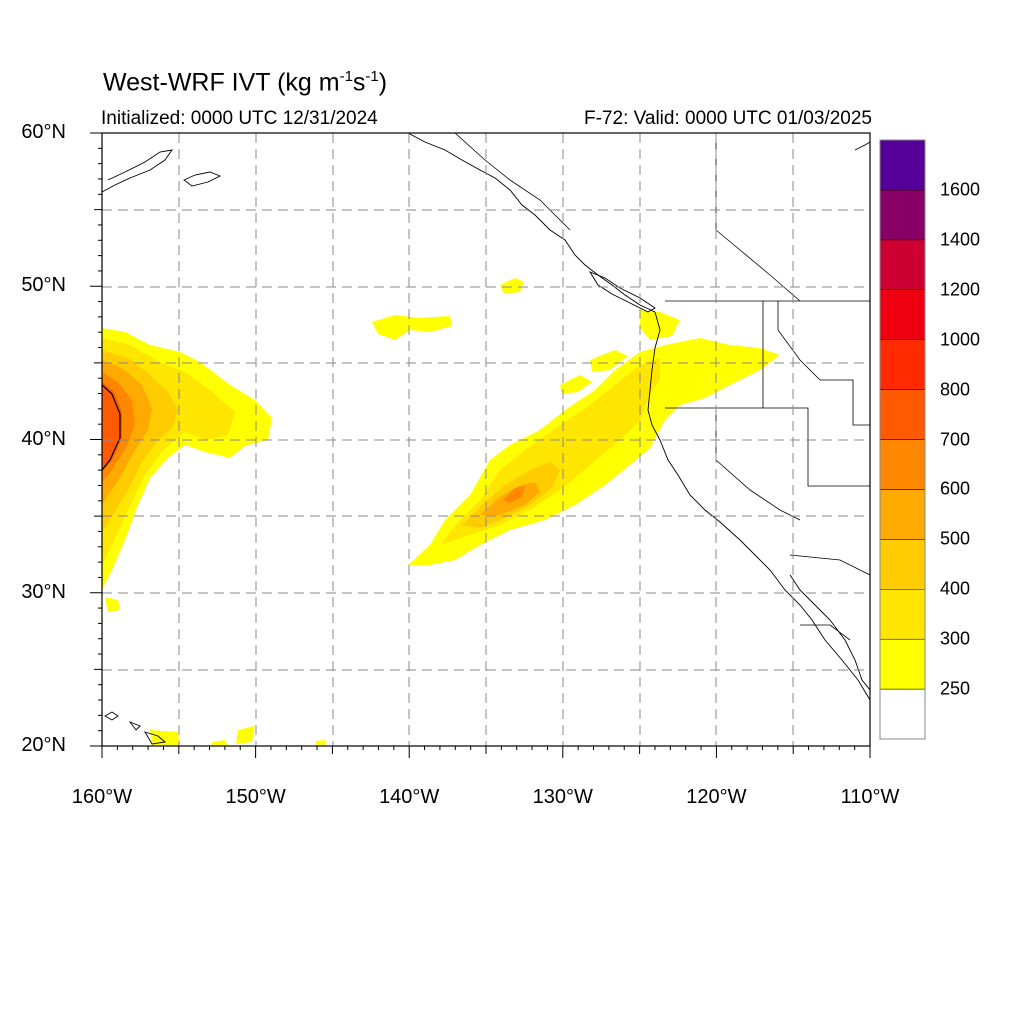 The width and height of the screenshot is (1024, 1024). What do you see at coordinates (955, 439) in the screenshot?
I see `colorbar-label: 700` at bounding box center [955, 439].